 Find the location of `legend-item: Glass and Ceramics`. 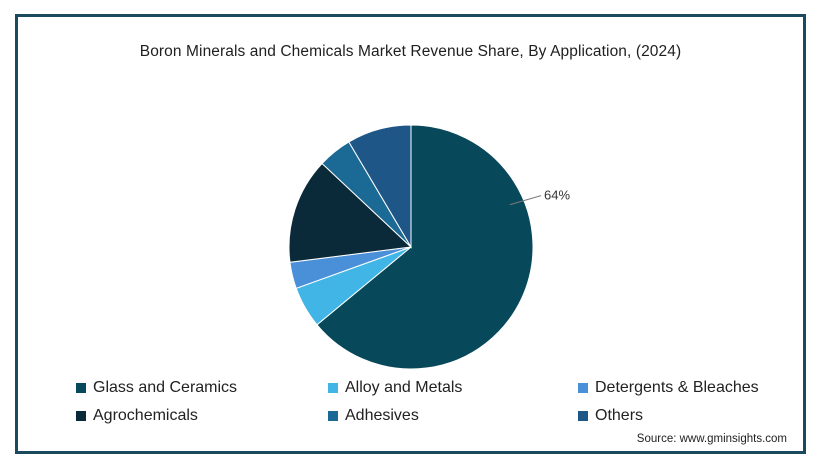

legend-item: Glass and Ceramics is located at coordinates (156, 388).